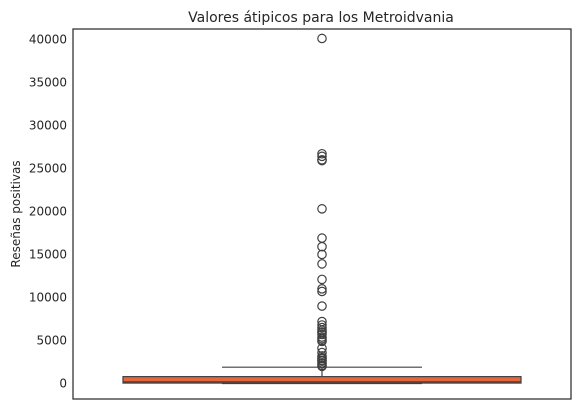 The height and width of the screenshot is (410, 579). What do you see at coordinates (322, 380) in the screenshot?
I see `box-iqr` at bounding box center [322, 380].